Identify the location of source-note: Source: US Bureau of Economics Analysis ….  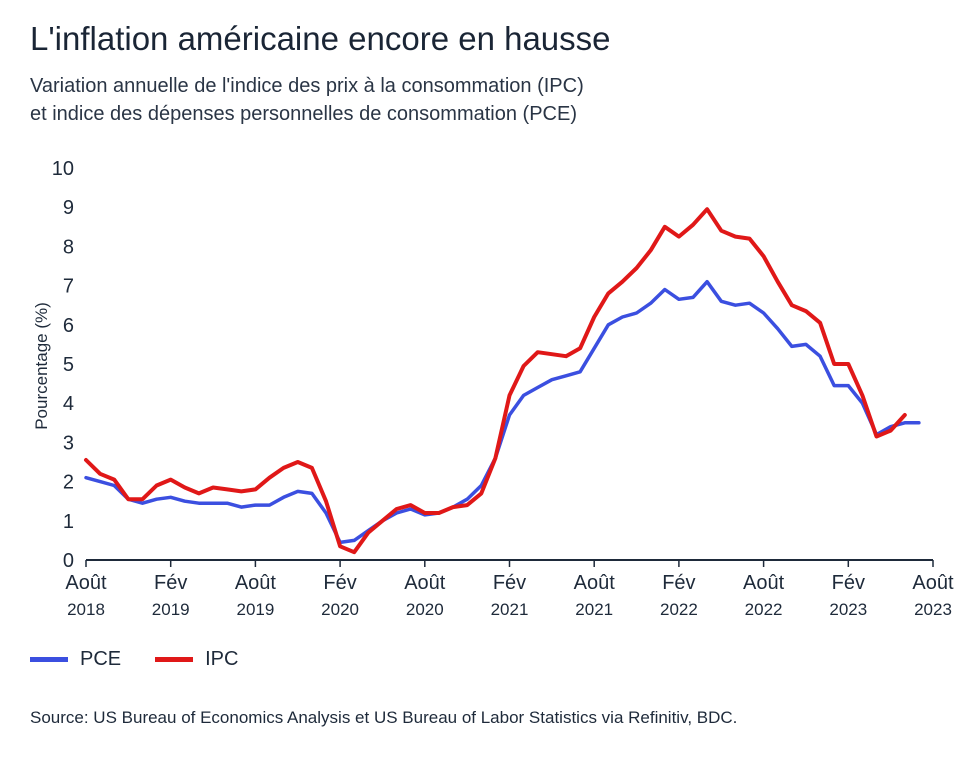
(384, 717).